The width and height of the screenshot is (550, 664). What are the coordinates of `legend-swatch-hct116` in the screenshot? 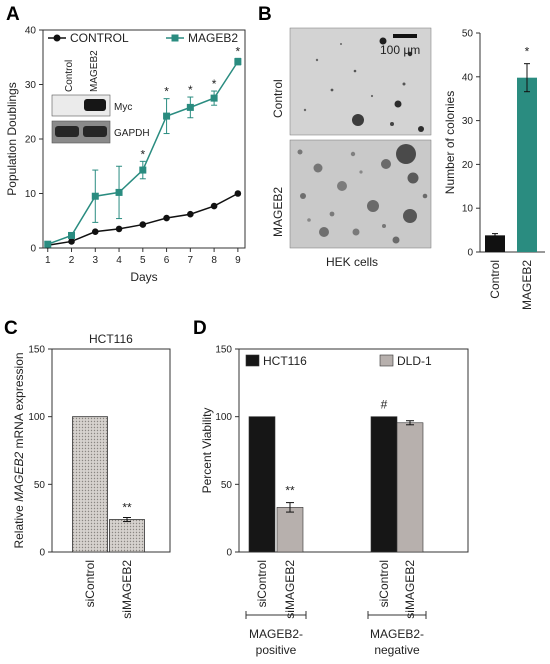 It's located at (252, 360).